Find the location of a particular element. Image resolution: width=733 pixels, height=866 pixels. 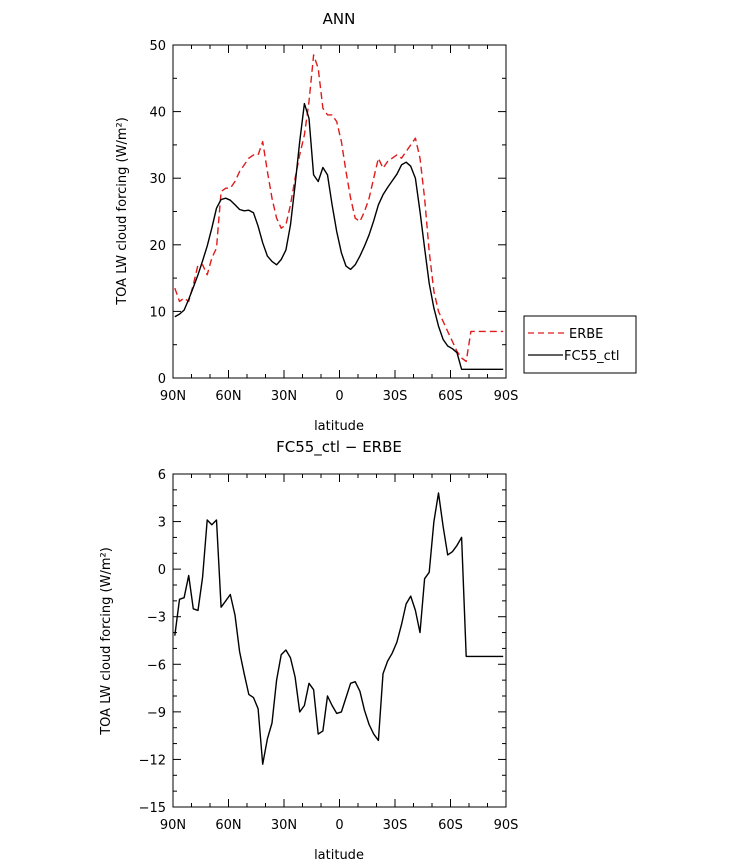

y-tick-label: 10 is located at coordinates (157, 312).